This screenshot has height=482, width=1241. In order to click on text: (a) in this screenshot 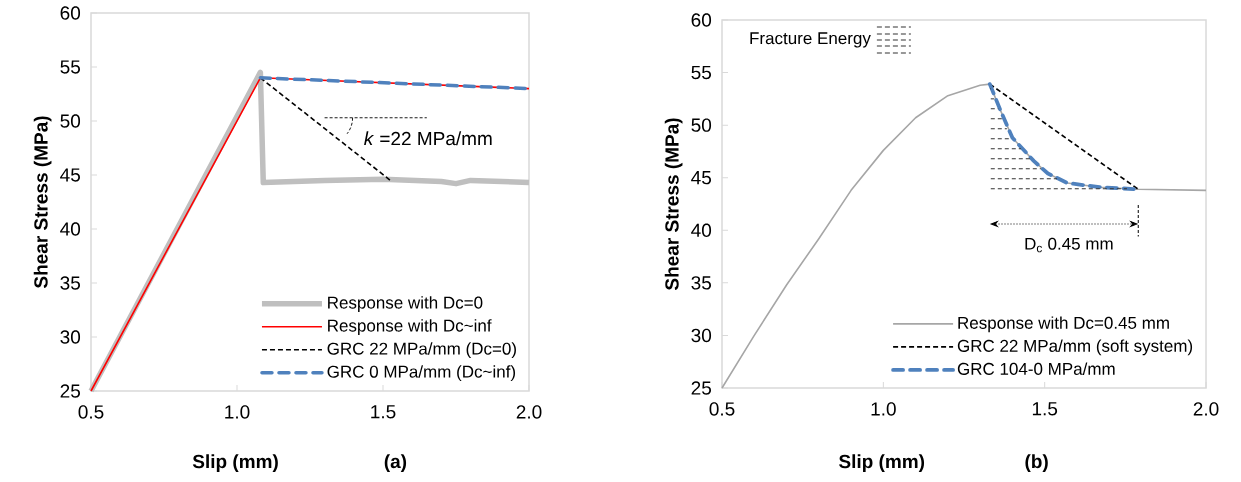, I will do `click(395, 463)`.